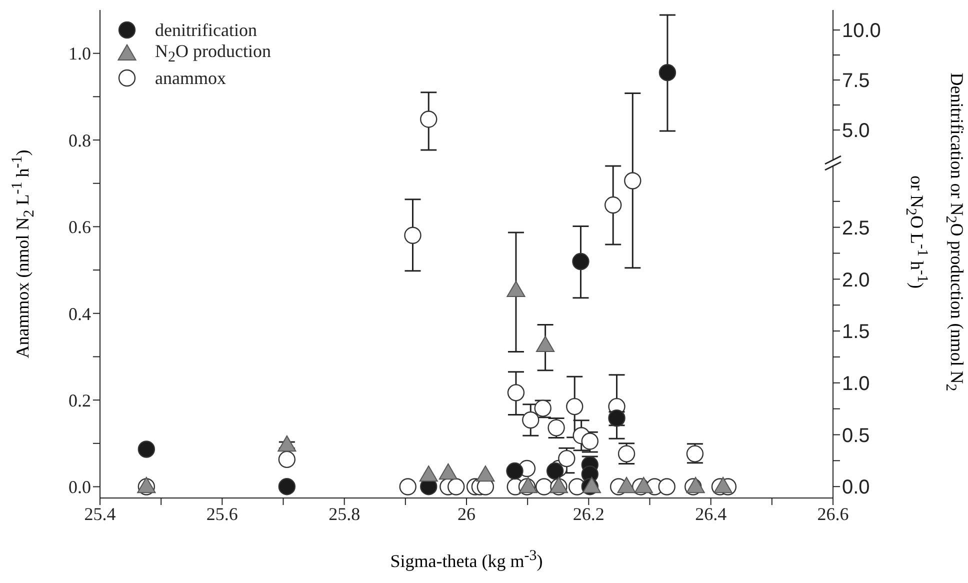 Image resolution: width=968 pixels, height=583 pixels. What do you see at coordinates (856, 81) in the screenshot?
I see `y3-tick-label: 7.5` at bounding box center [856, 81].